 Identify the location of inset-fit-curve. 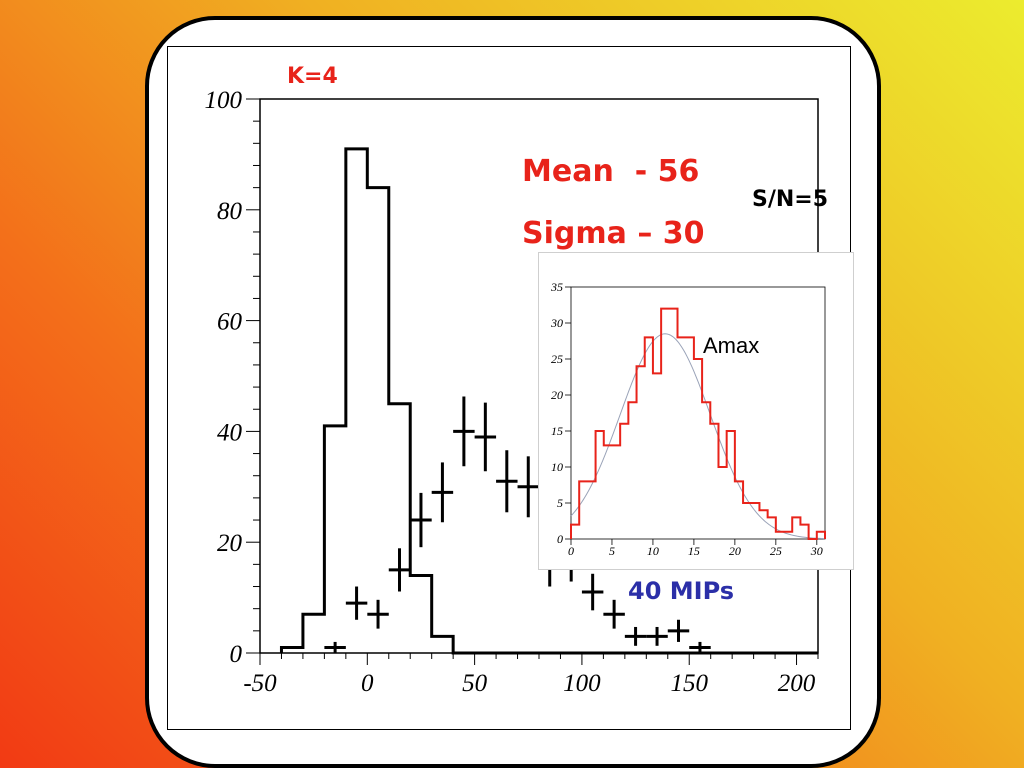
(698, 436).